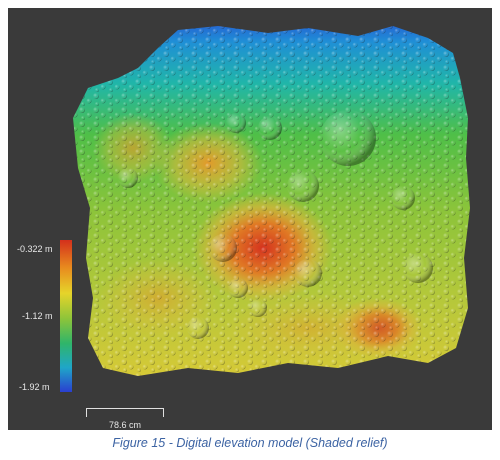  What do you see at coordinates (125, 412) in the screenshot?
I see `scale-bar` at bounding box center [125, 412].